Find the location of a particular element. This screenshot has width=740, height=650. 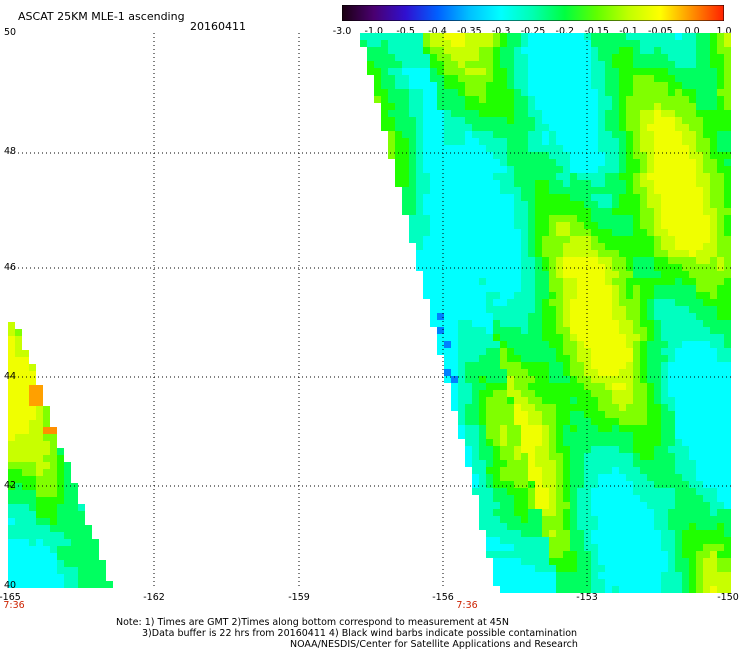

colorbar-tick-label: -0.35 is located at coordinates (469, 31).